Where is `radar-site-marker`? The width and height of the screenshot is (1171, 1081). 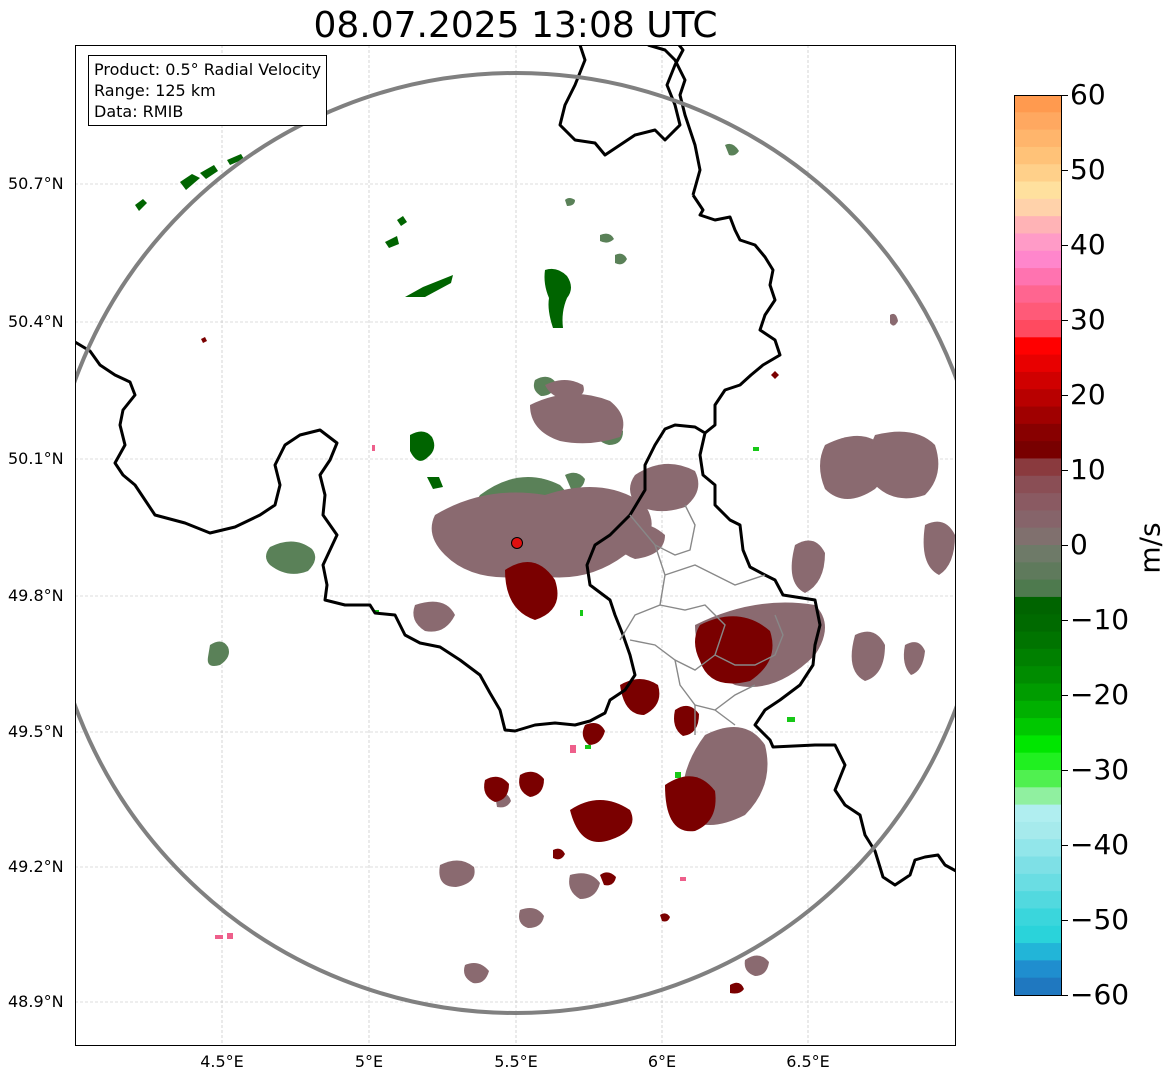
radar-site-marker is located at coordinates (517, 543).